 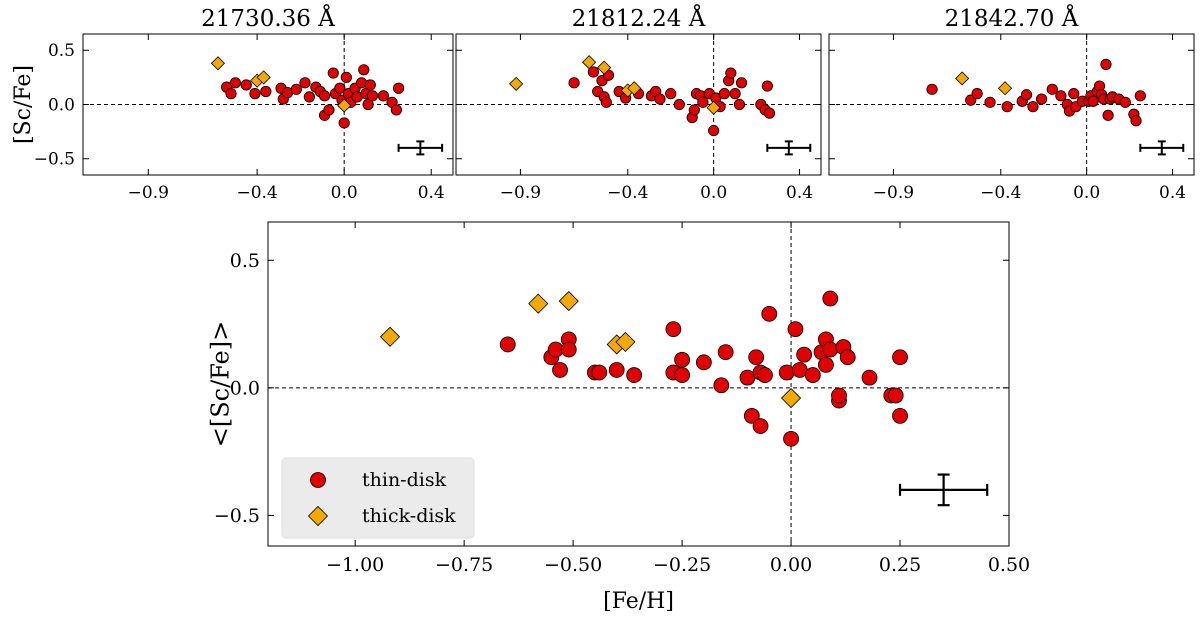 What do you see at coordinates (355, 565) in the screenshot?
I see `x-tick-label: −1.00` at bounding box center [355, 565].